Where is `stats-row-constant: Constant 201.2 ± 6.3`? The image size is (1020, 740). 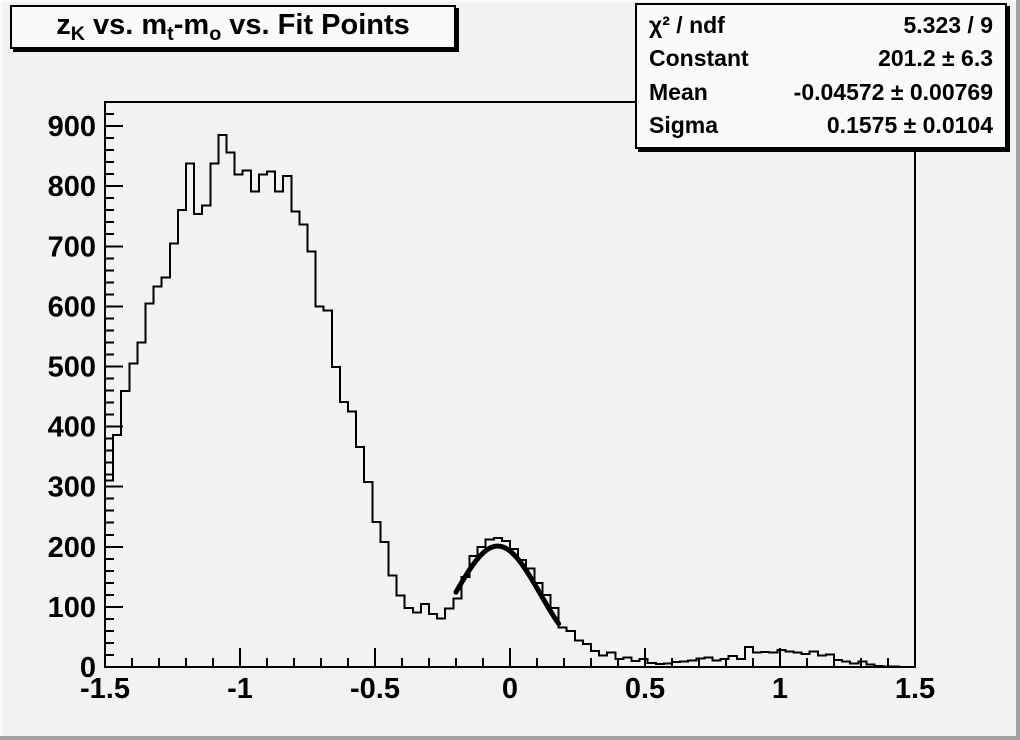 stats-row-constant: Constant 201.2 ± 6.3 is located at coordinates (821, 59).